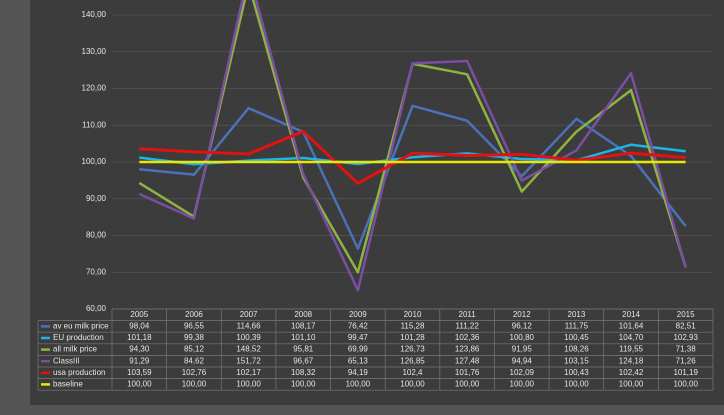 The image size is (724, 415). What do you see at coordinates (194, 314) in the screenshot?
I see `x-tick-label: 2006` at bounding box center [194, 314].